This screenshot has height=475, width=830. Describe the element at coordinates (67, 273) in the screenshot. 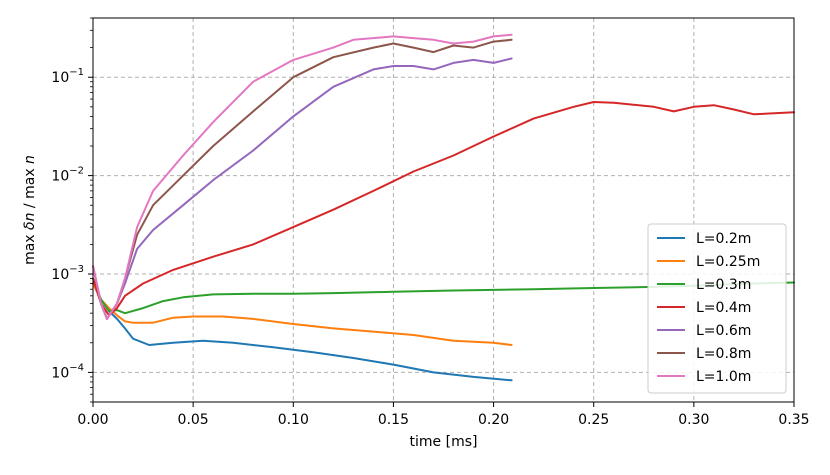

I see `y-tick-label: 10⁻³` at that location.